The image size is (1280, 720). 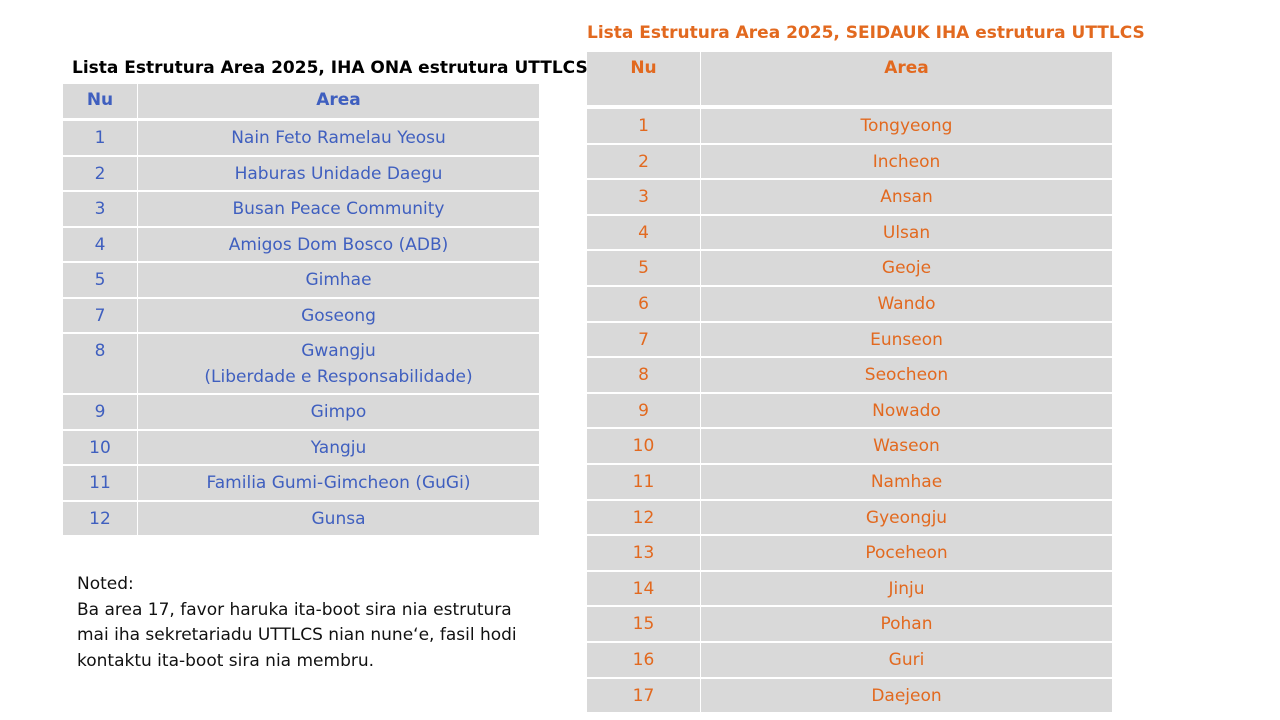 I want to click on table-cell: Nowado, so click(x=906, y=410).